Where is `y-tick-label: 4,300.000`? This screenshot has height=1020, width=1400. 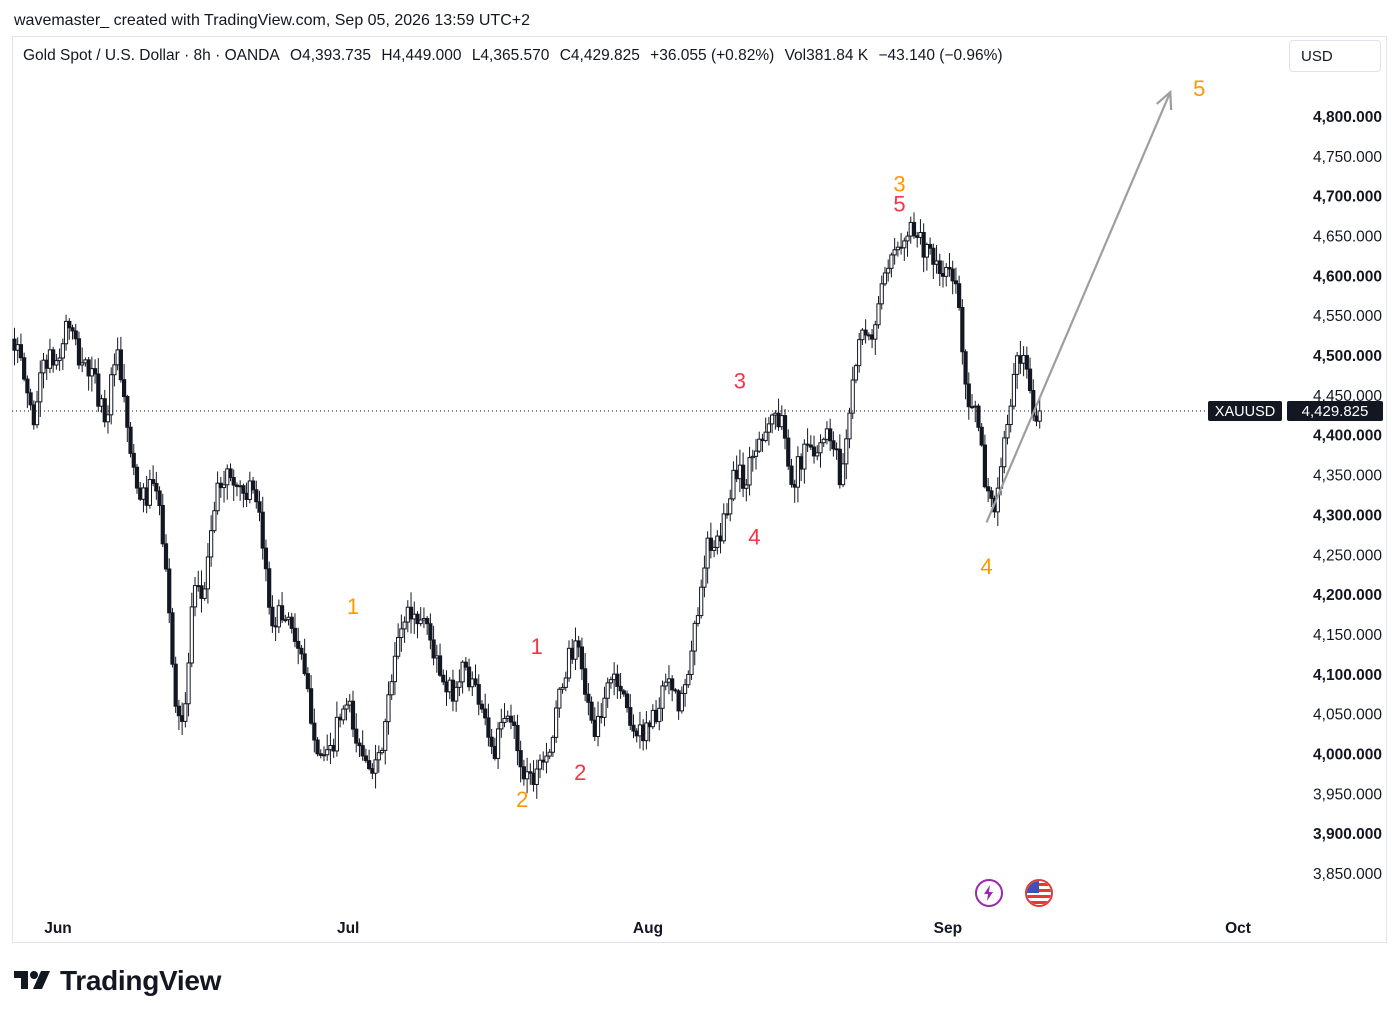 y-tick-label: 4,300.000 is located at coordinates (1347, 515).